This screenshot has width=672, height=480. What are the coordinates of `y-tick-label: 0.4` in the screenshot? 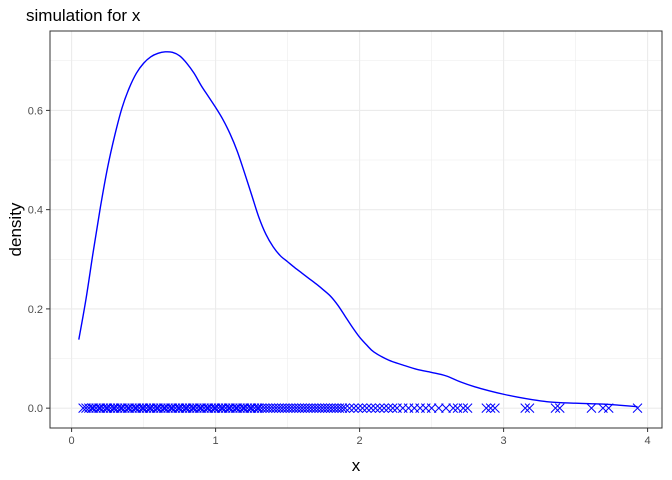 It's located at (35, 211).